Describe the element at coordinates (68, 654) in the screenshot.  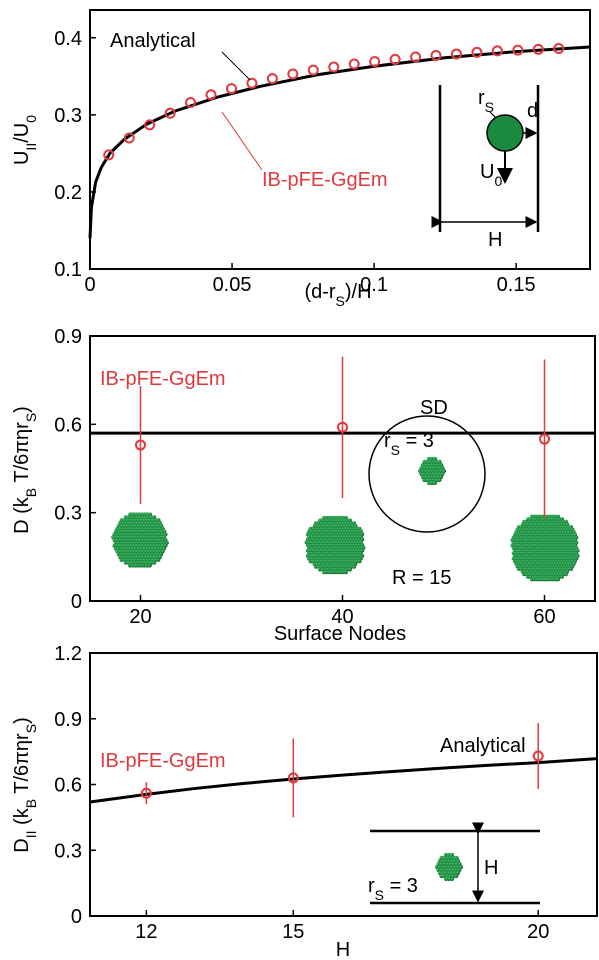
I see `y-tick-label: 1.2` at that location.